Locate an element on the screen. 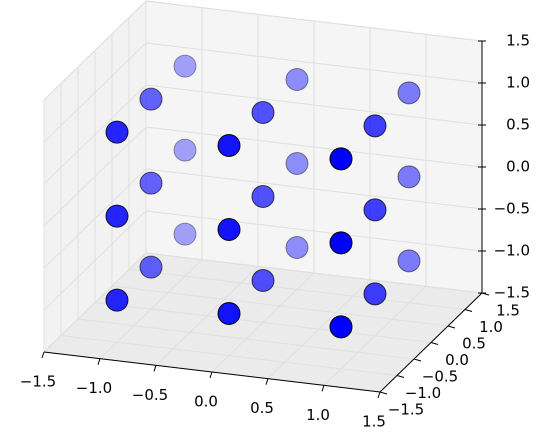 This screenshot has width=552, height=448. x-tick-label: 0.5 is located at coordinates (262, 408).